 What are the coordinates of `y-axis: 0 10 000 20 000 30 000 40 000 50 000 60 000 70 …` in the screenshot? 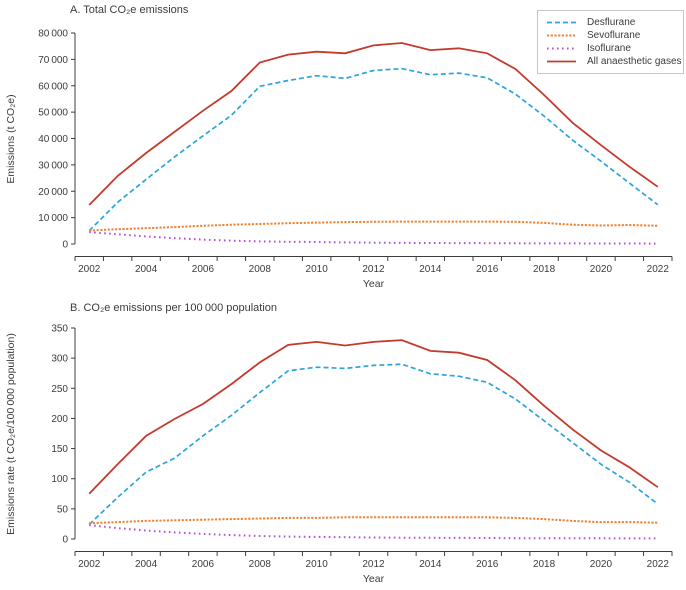 It's located at (57, 140).